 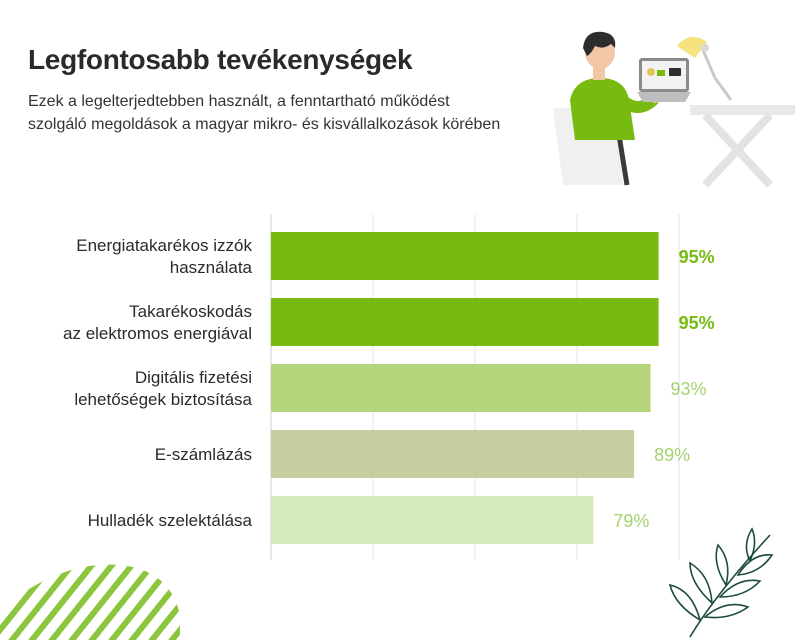 What do you see at coordinates (674, 109) in the screenshot?
I see `person-at-laptop-icon` at bounding box center [674, 109].